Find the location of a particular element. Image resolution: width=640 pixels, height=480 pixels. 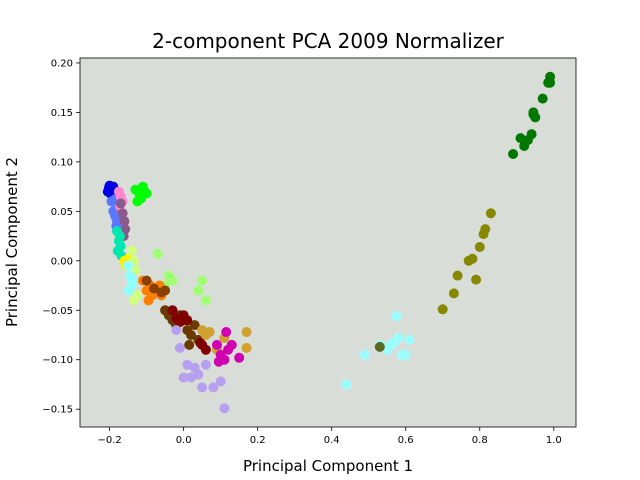

y-tick-label: 0.10 is located at coordinates (62, 162).